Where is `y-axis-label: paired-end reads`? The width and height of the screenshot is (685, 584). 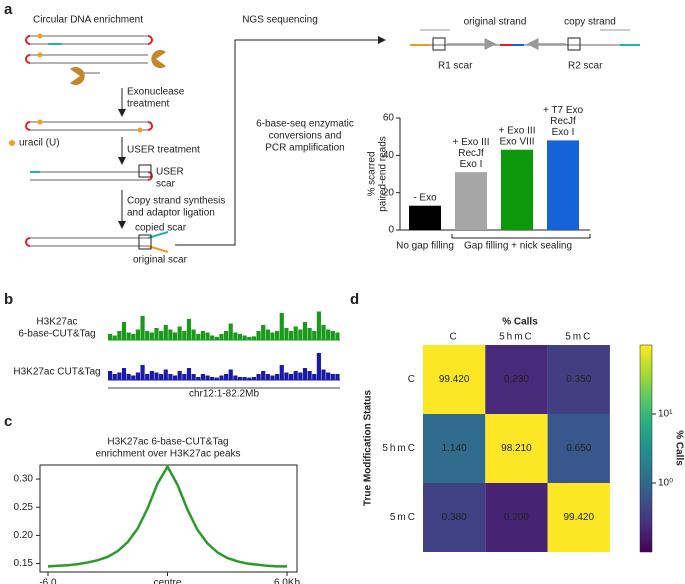 y-axis-label: paired-end reads is located at coordinates (383, 174).